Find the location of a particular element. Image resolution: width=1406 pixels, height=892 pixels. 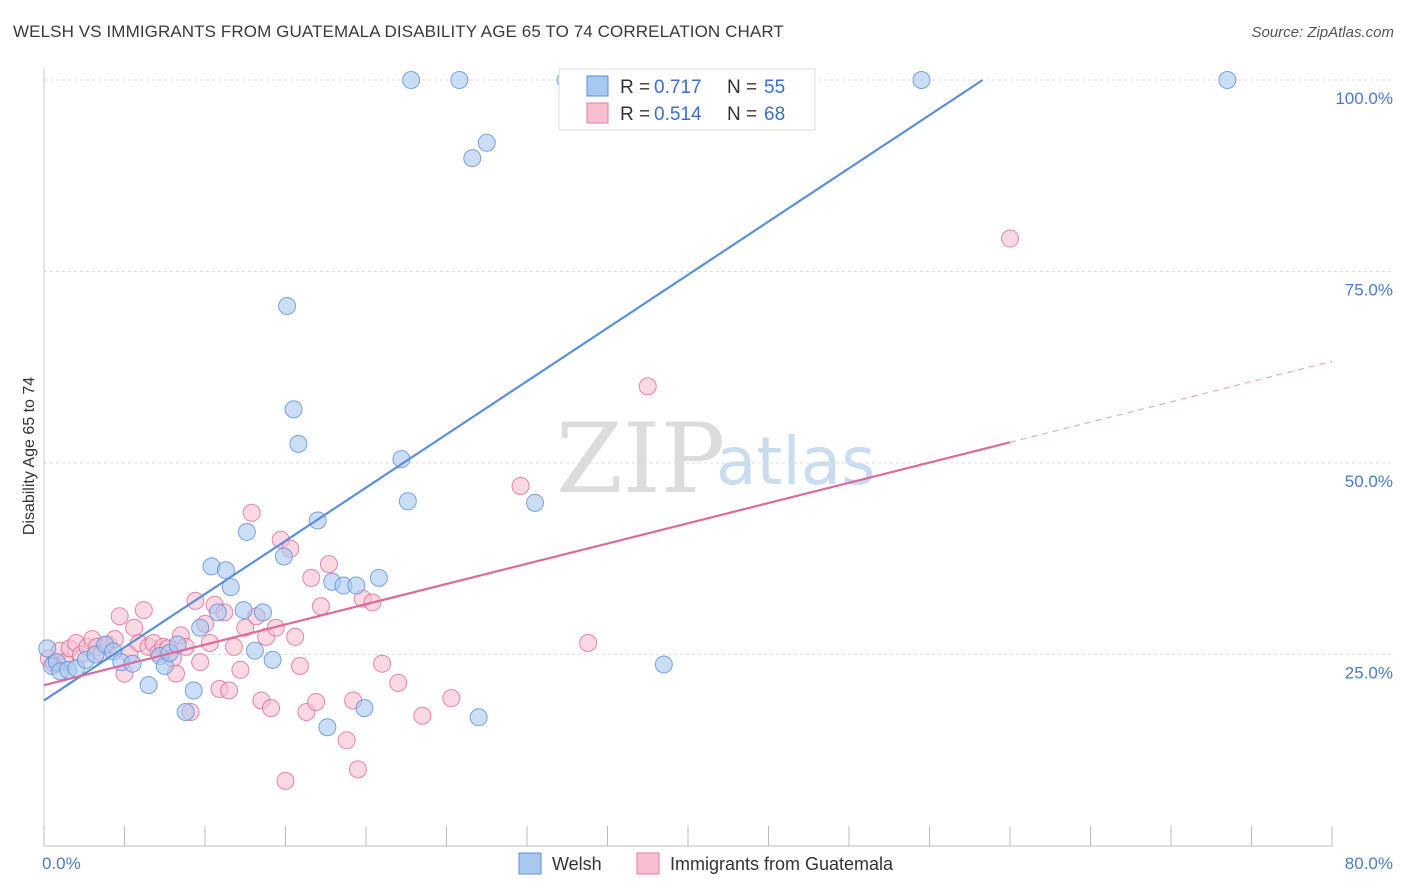

legend-r-label-guatemala: R = is located at coordinates (635, 114).